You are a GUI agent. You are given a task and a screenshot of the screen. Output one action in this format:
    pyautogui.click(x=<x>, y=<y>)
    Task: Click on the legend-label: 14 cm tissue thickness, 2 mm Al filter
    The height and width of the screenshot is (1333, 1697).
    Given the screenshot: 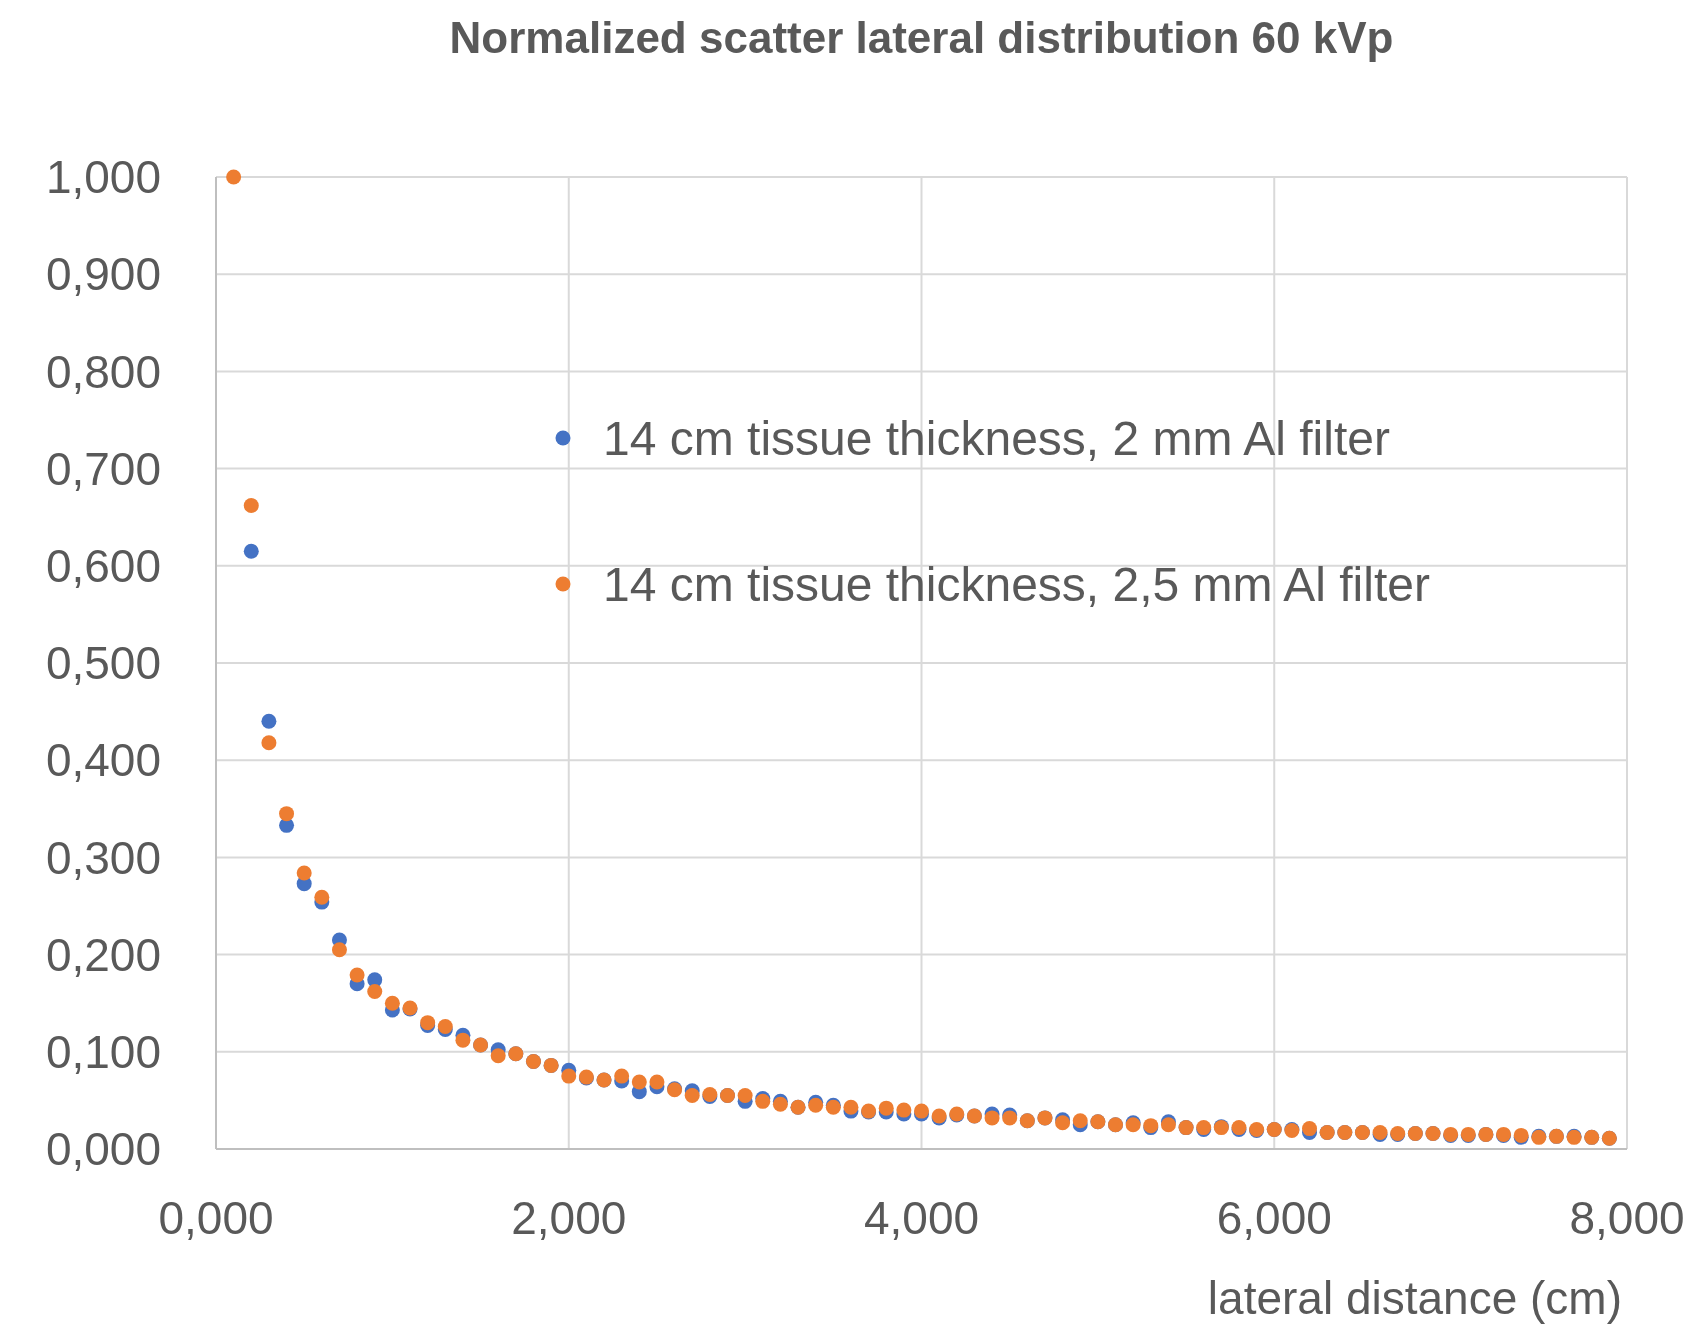 What is the action you would take?
    pyautogui.click(x=996, y=438)
    